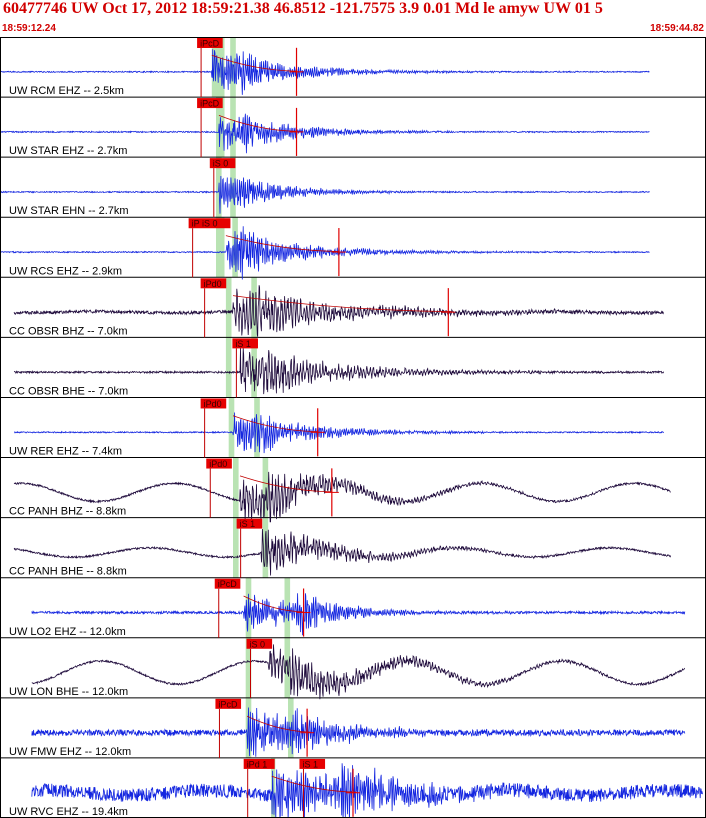 The width and height of the screenshot is (706, 818). Describe the element at coordinates (677, 28) in the screenshot. I see `end-time: 18:59:44.82` at that location.